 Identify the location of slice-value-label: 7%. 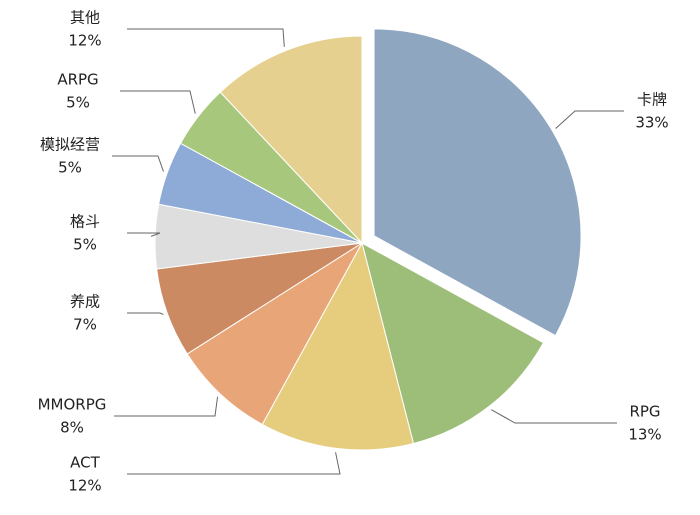
(85, 325).